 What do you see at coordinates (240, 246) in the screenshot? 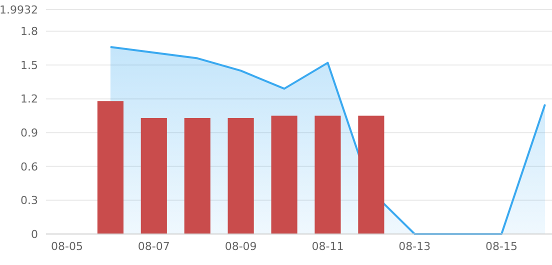
I see `x-tick-label: 08-09` at bounding box center [240, 246].